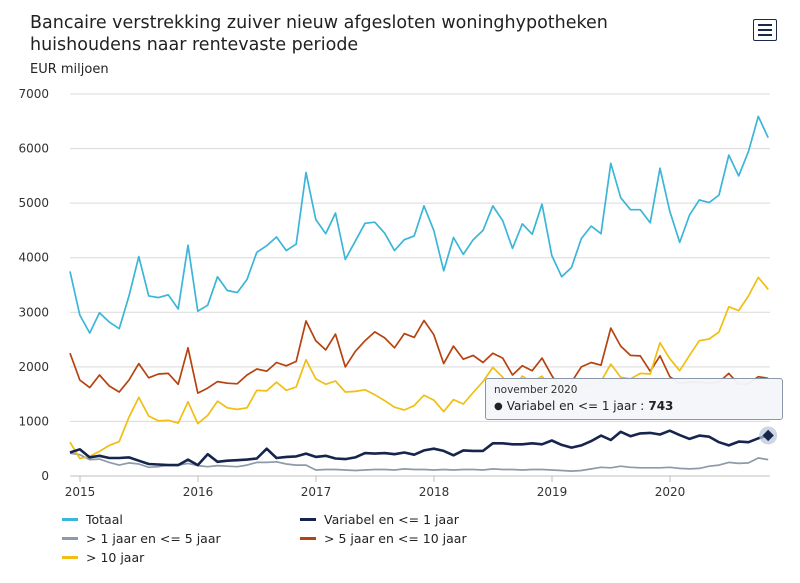  I want to click on hover-point-marker, so click(768, 435).